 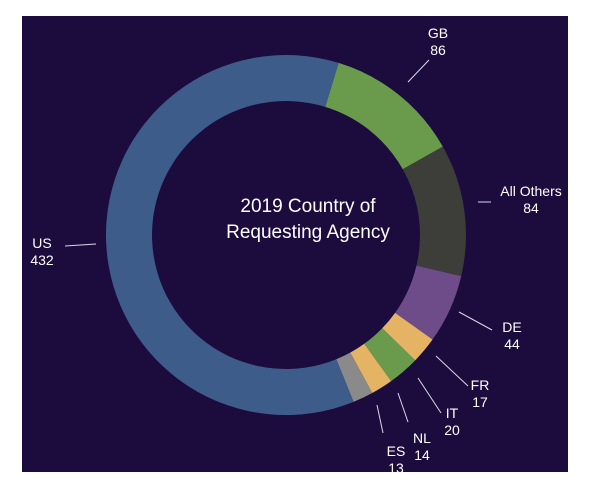 What do you see at coordinates (480, 402) in the screenshot?
I see `label-value-fr: 17` at bounding box center [480, 402].